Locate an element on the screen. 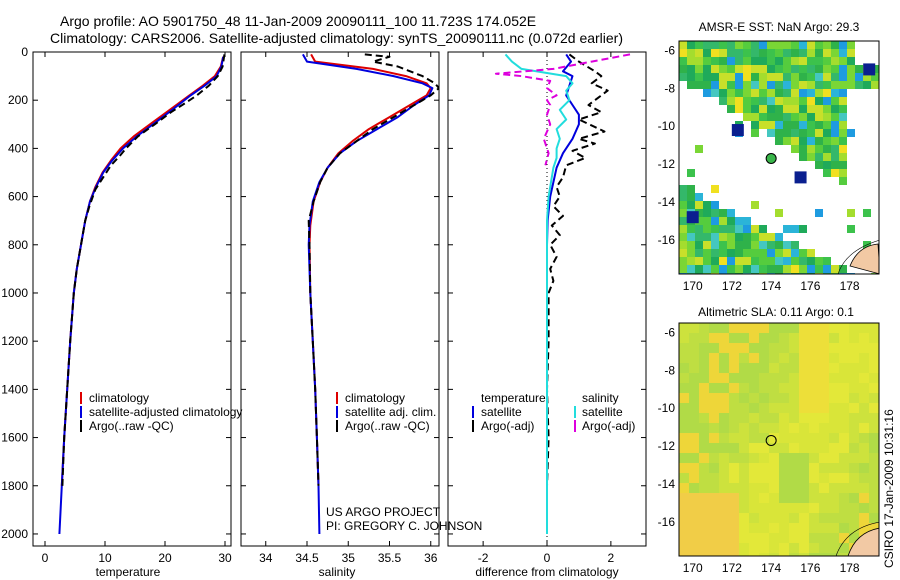  temperature-xtick-label: 20 is located at coordinates (165, 558).